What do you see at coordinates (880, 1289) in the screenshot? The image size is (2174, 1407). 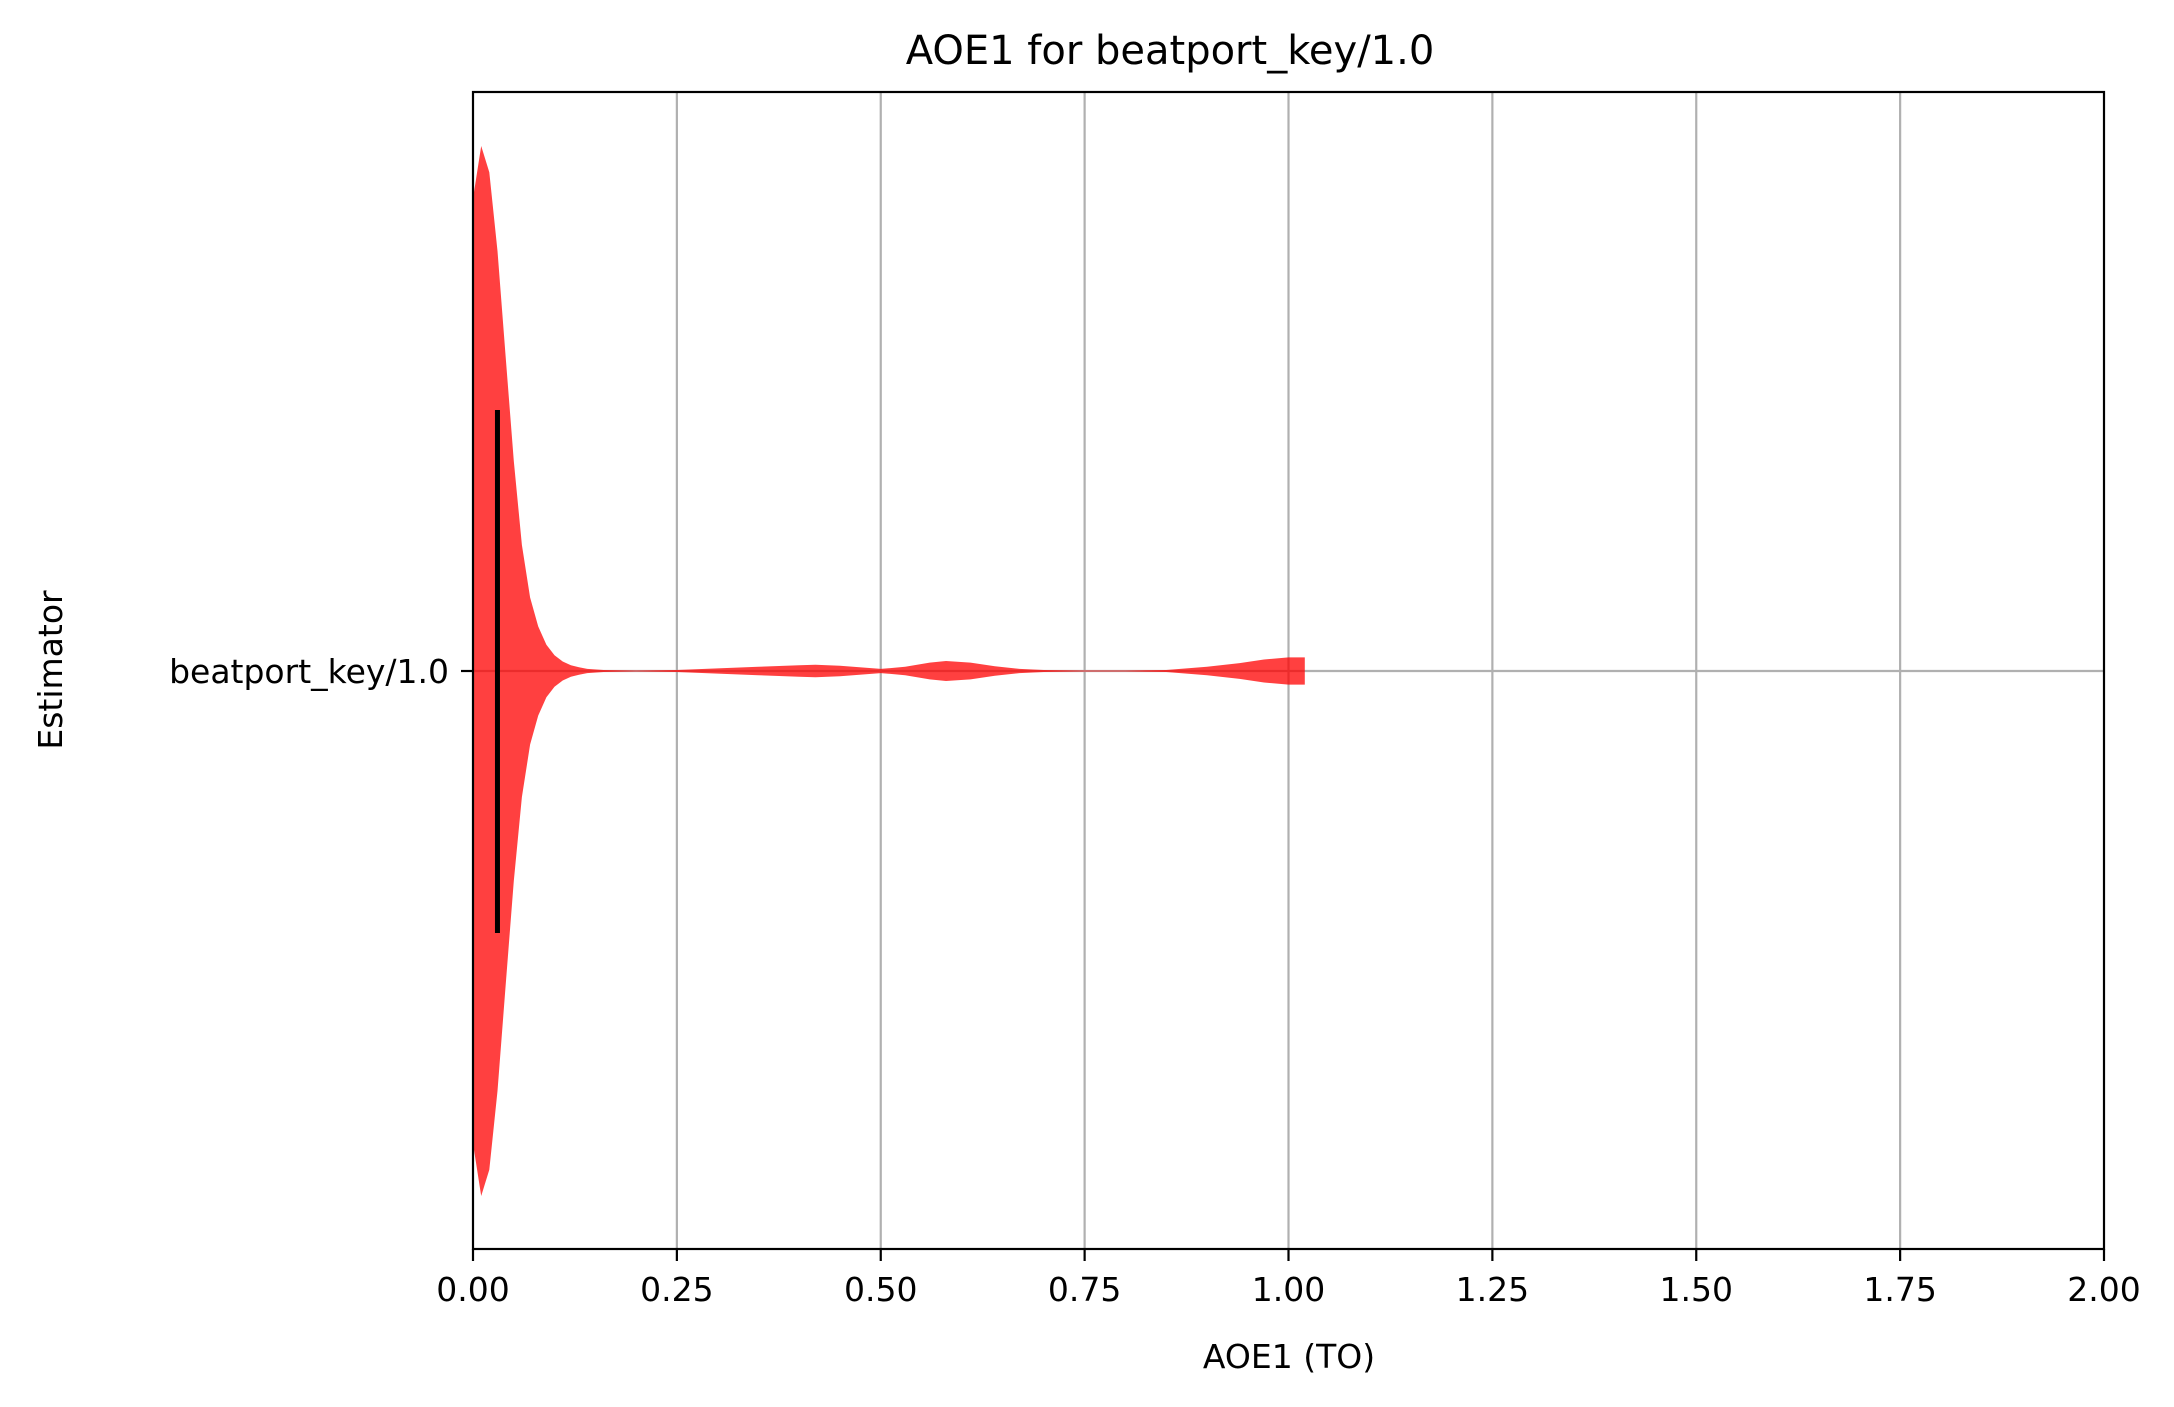 I see `x-tick-label: 0.50` at bounding box center [880, 1289].